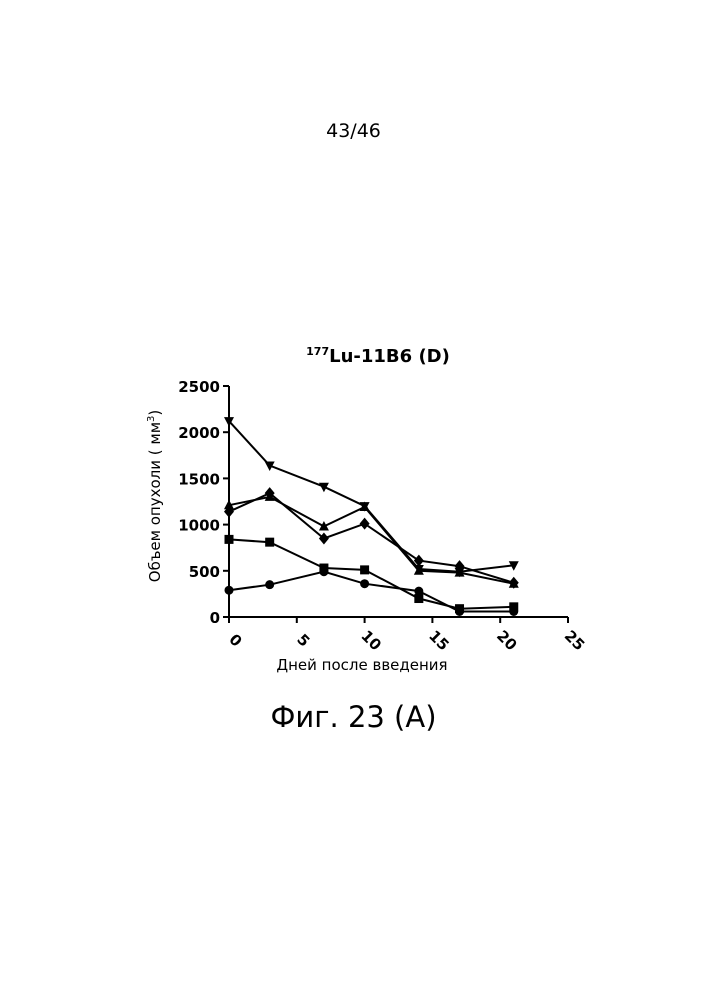 The image size is (707, 1000). Describe the element at coordinates (199, 479) in the screenshot. I see `y-tick-label: 1500` at that location.